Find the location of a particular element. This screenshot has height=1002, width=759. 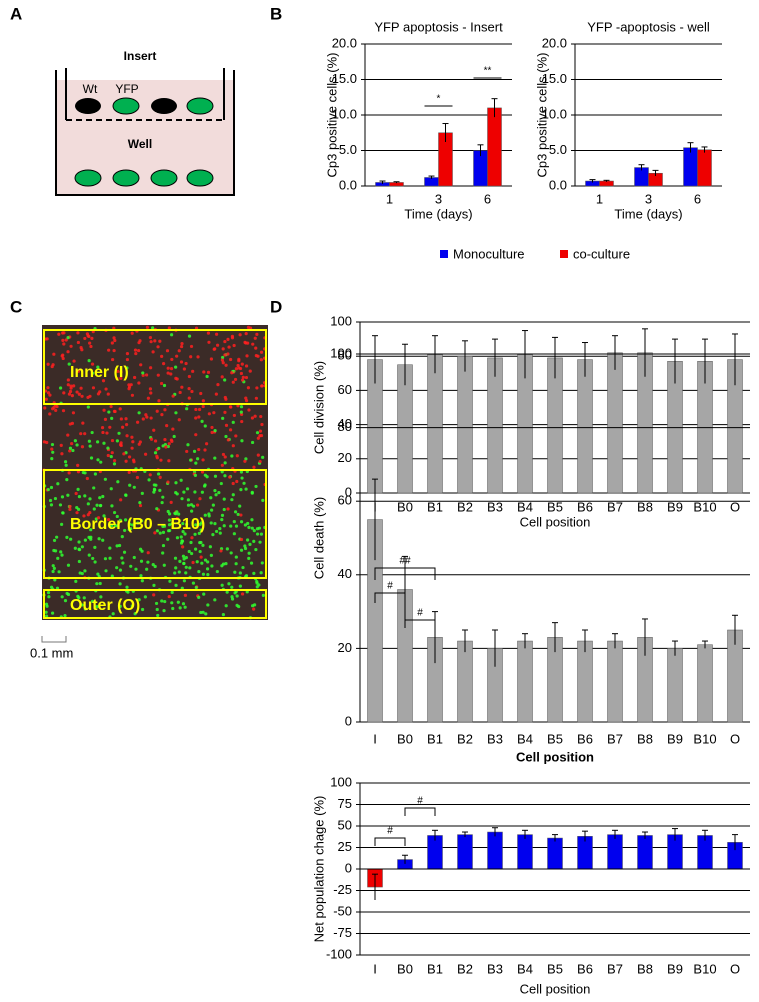

significance-label: # is located at coordinates (390, 831).